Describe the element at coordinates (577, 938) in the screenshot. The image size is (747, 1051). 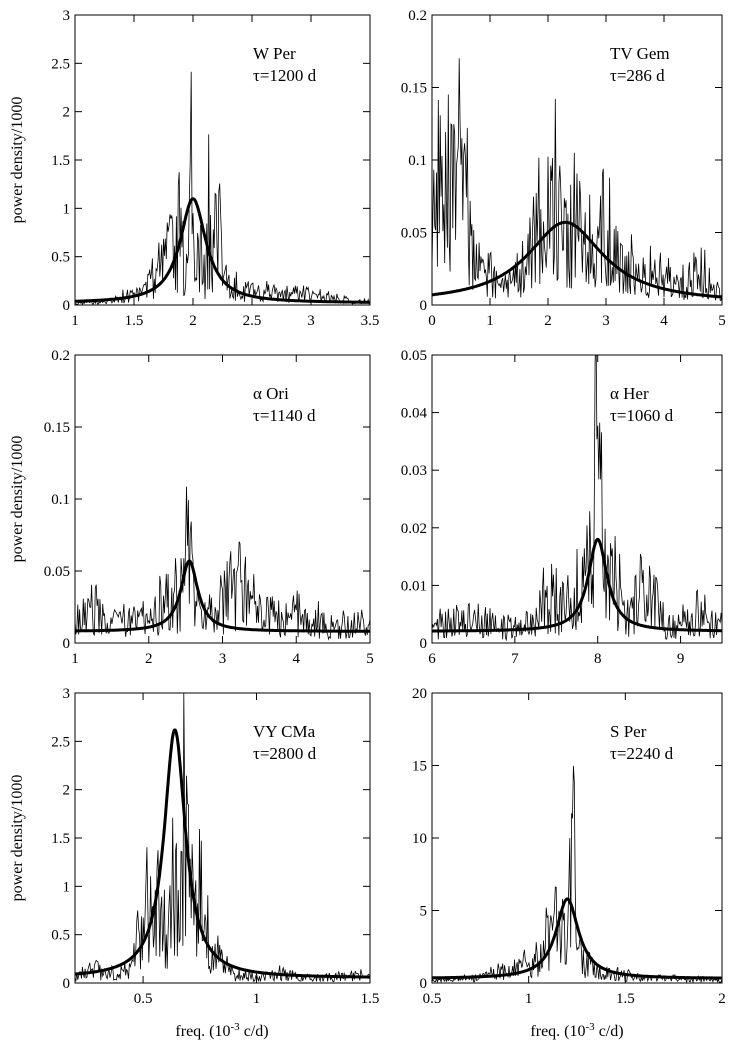
I see `lorentzian-fit-s-per` at that location.